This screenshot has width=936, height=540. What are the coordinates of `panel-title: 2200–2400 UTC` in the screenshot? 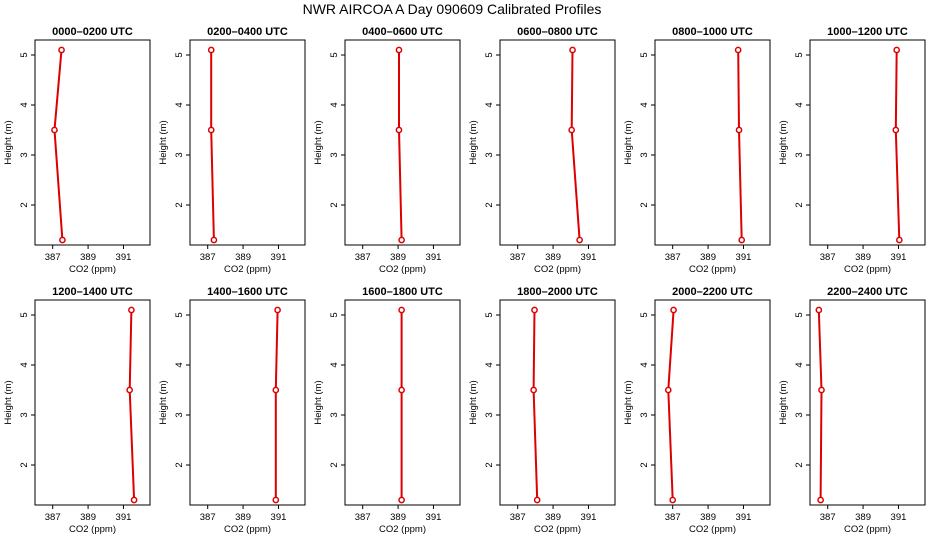 It's located at (867, 292).